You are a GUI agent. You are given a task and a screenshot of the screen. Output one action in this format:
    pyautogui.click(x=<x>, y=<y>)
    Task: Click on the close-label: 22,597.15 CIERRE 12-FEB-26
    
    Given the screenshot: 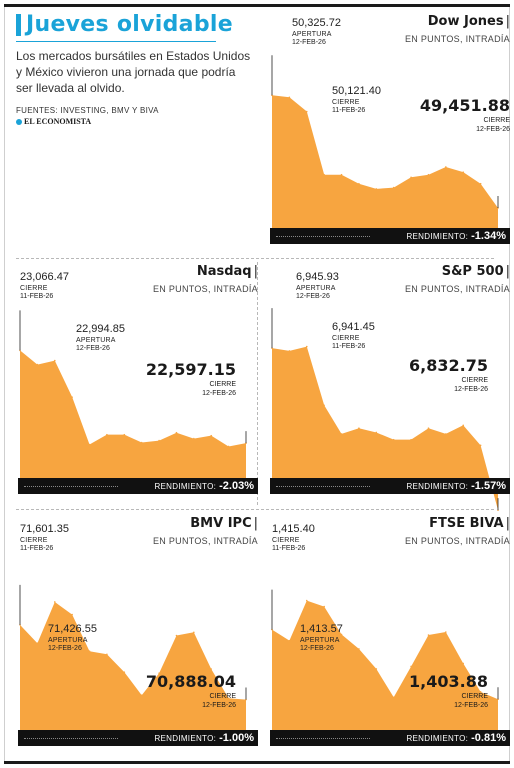 What is the action you would take?
    pyautogui.click(x=191, y=380)
    